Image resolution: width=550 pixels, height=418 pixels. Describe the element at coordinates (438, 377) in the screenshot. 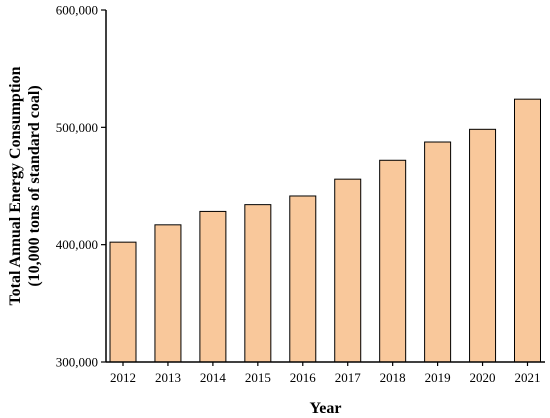

I see `x-tick-label-2019: 2019` at that location.